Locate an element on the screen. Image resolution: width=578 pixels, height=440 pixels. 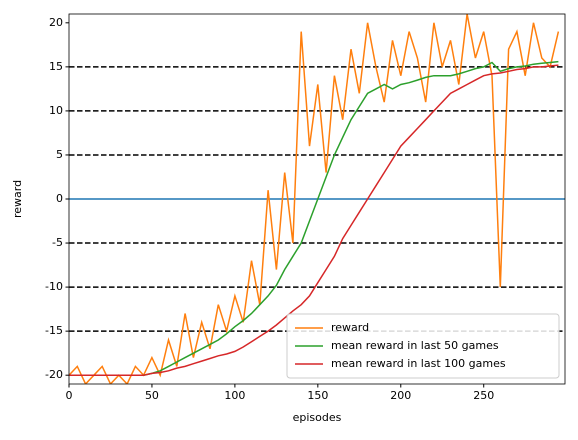
x-tick-label: 50 is located at coordinates (152, 395).